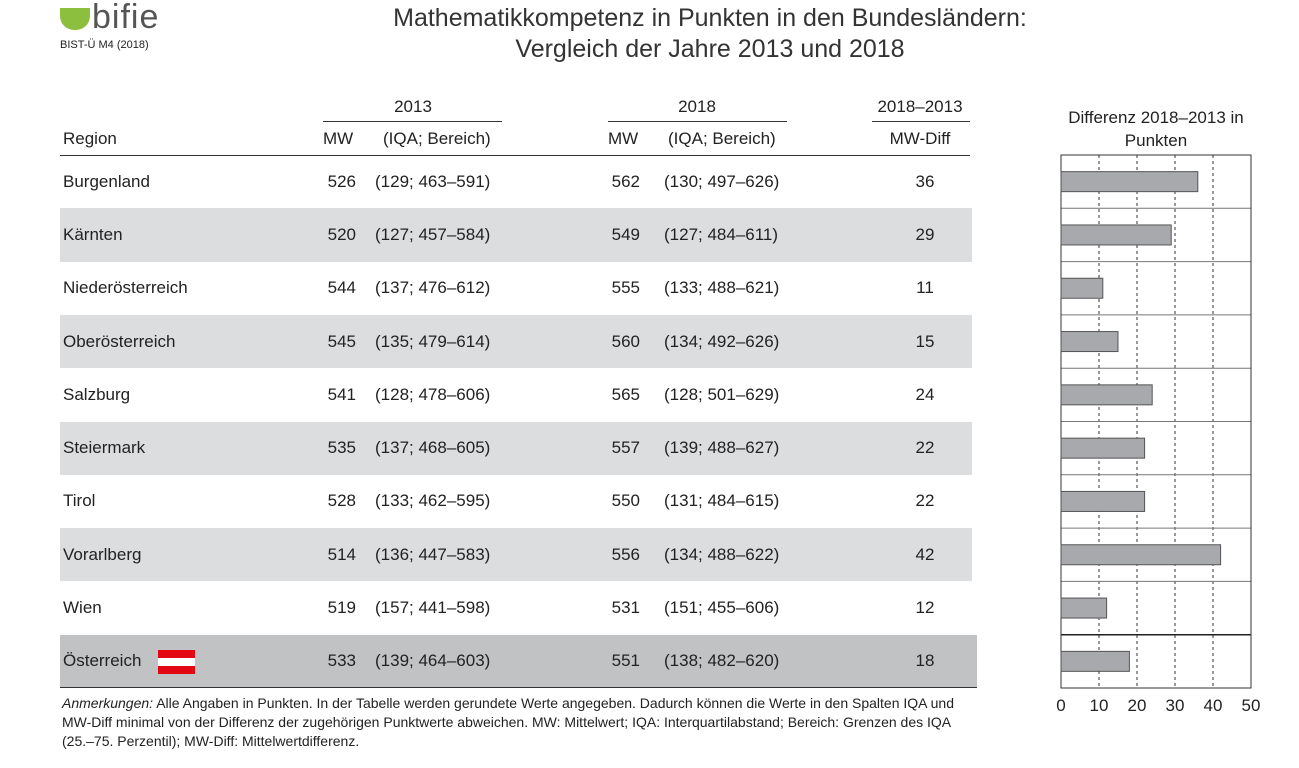 The height and width of the screenshot is (768, 1299). I want to click on iqa-2018: (131; 484–615), so click(722, 501).